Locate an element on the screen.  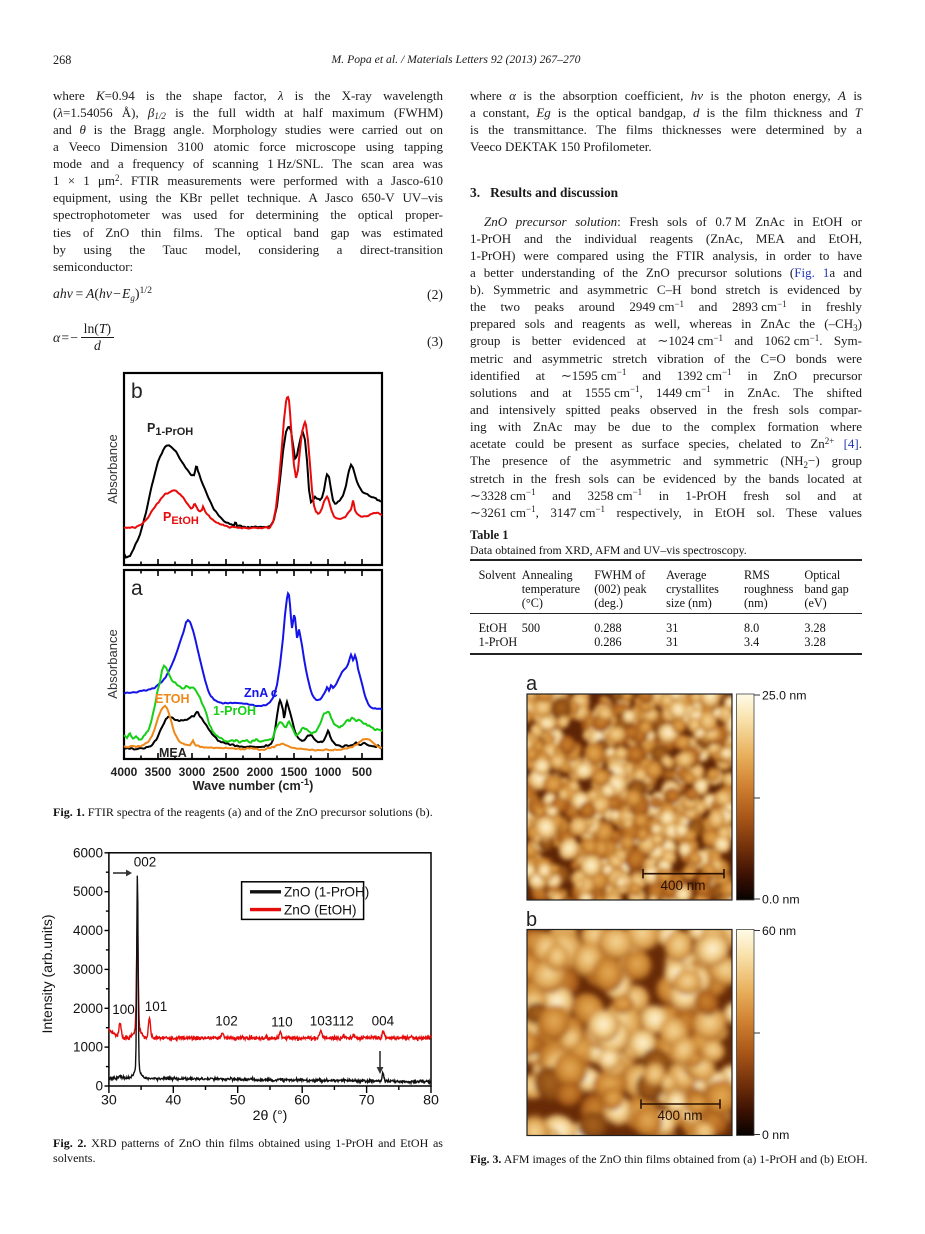
svg-text: 102 is located at coordinates (226, 1021).